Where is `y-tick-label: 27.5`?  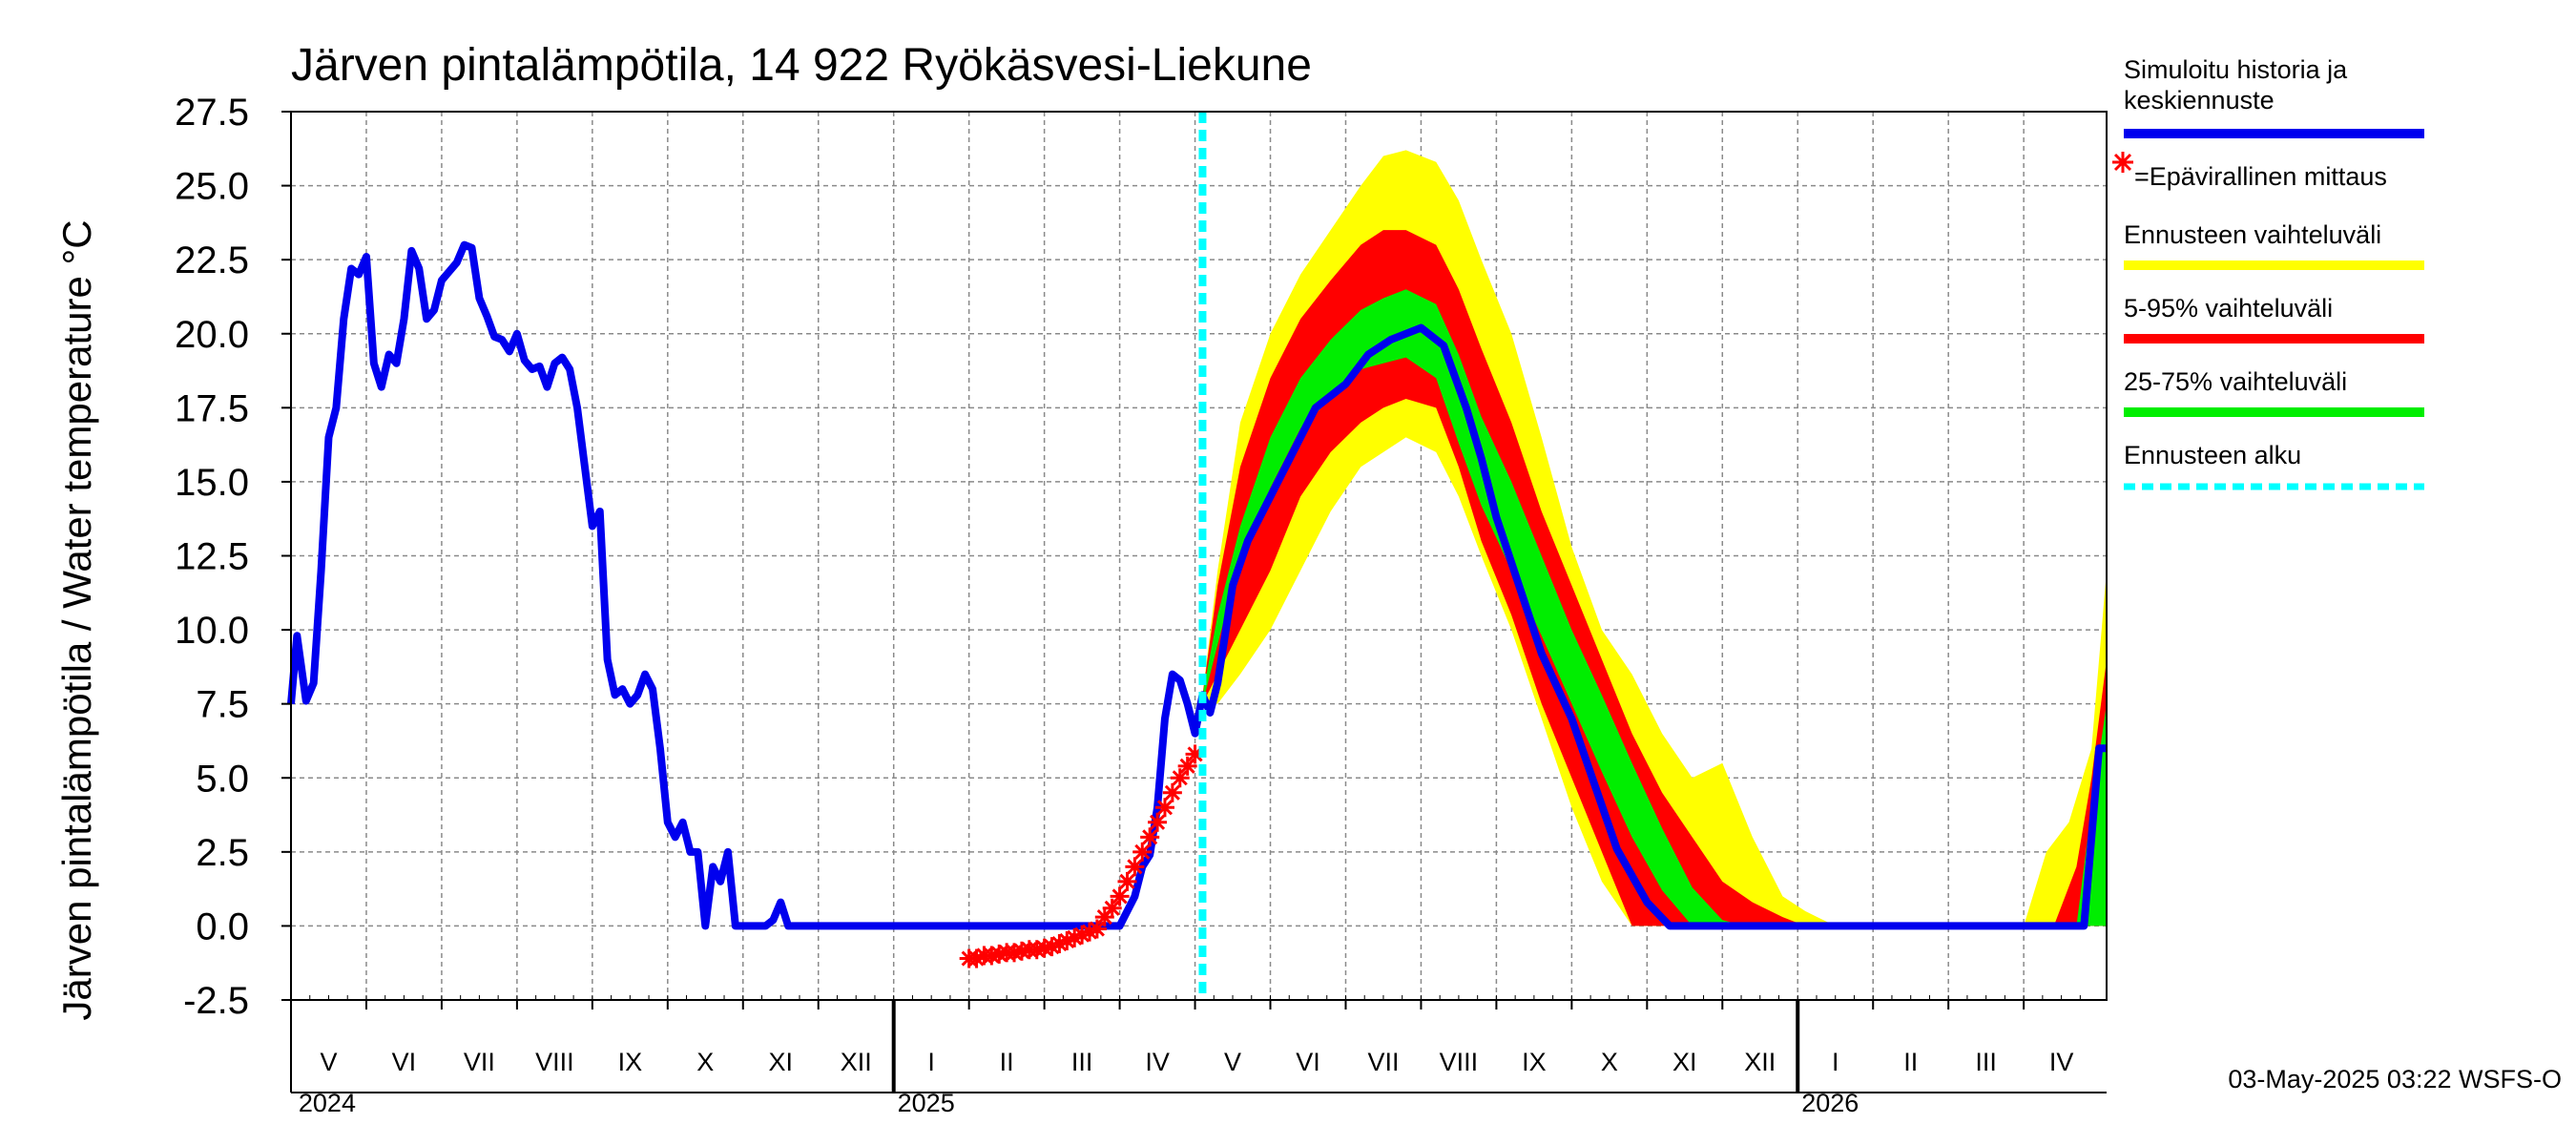
y-tick-label: 27.5 is located at coordinates (212, 113).